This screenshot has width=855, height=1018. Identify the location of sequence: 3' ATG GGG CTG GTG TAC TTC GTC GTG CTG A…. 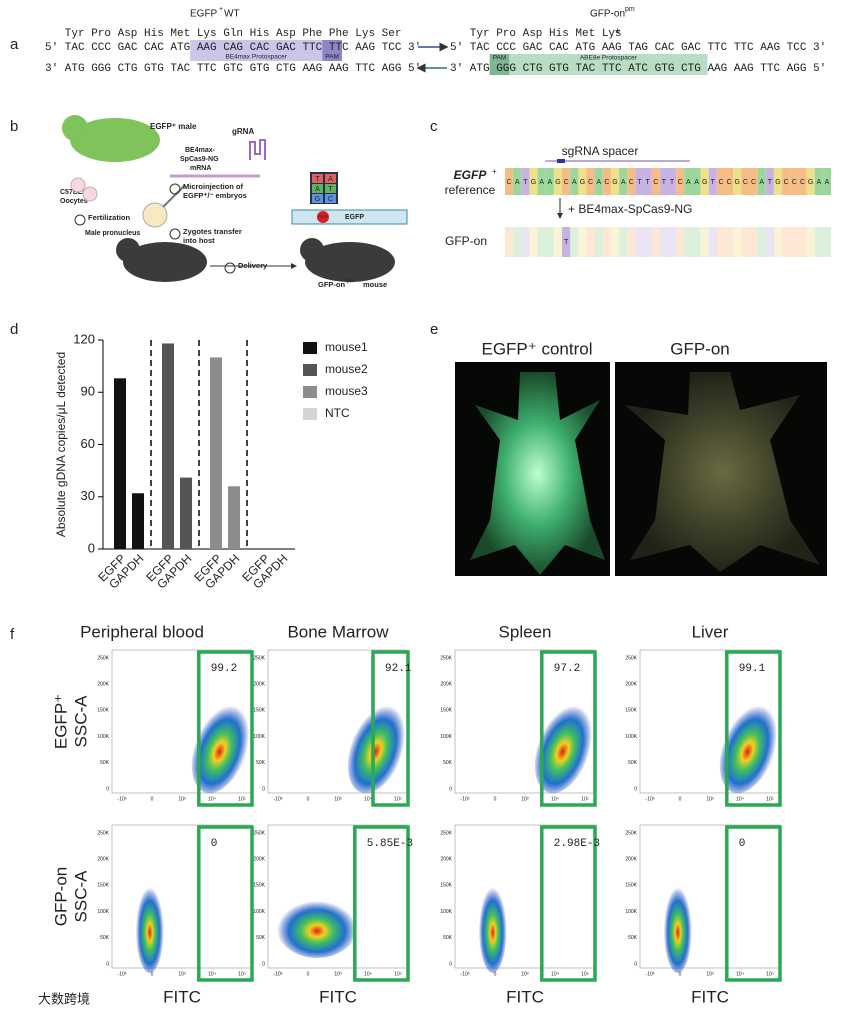
(233, 69).